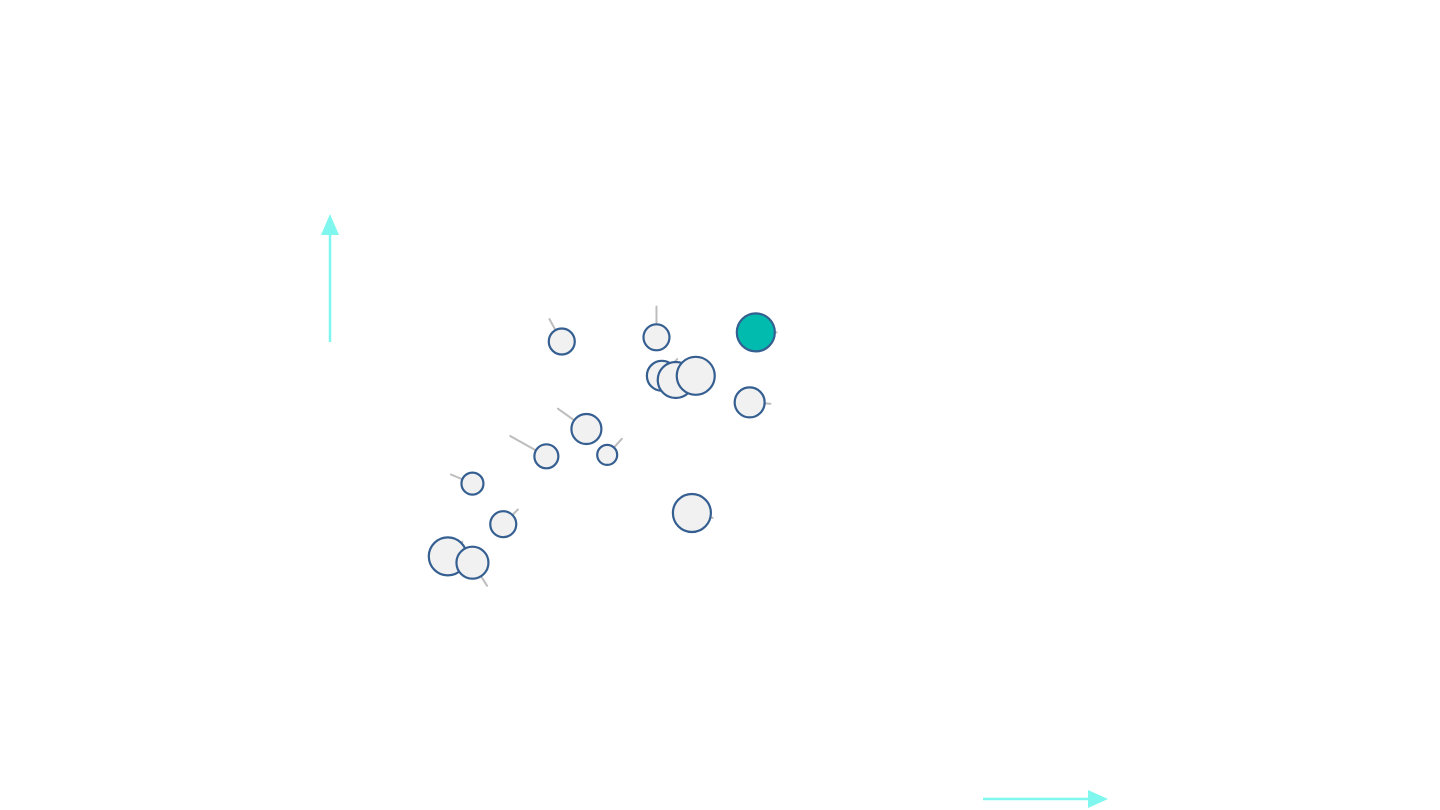 Image resolution: width=1440 pixels, height=810 pixels. What do you see at coordinates (330, 224) in the screenshot?
I see `y-axis-arrowhead` at bounding box center [330, 224].